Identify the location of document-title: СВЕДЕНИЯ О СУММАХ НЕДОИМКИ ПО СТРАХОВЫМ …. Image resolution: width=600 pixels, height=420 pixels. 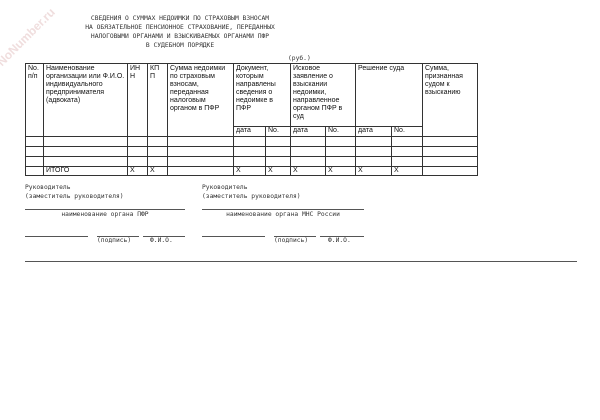
(180, 32).